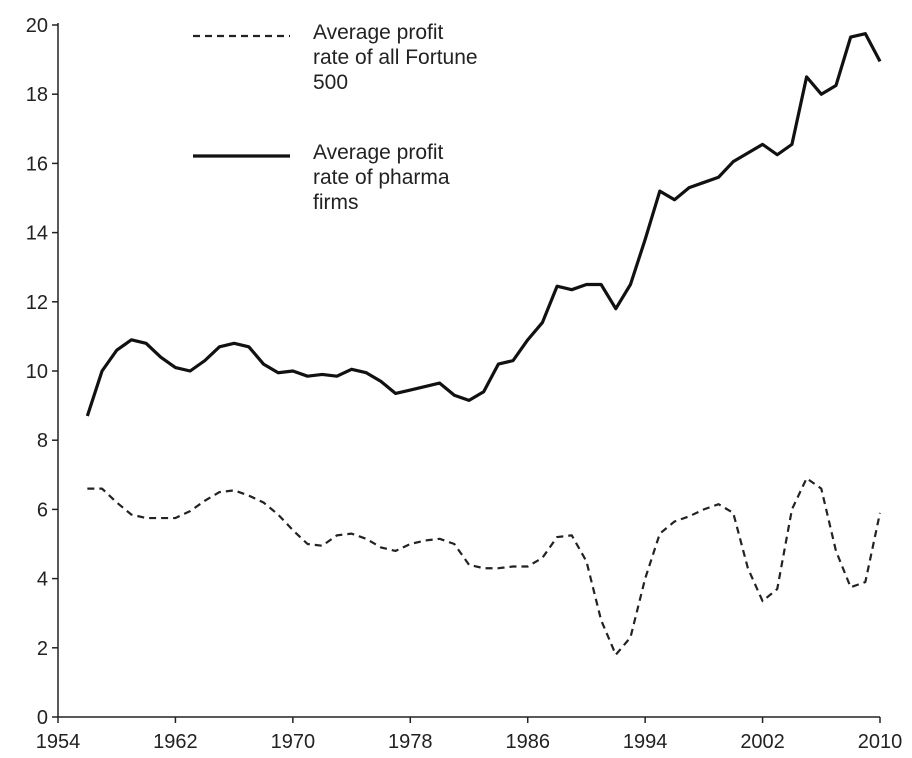 The image size is (912, 758). Describe the element at coordinates (880, 742) in the screenshot. I see `x-tick-label: 2010` at that location.